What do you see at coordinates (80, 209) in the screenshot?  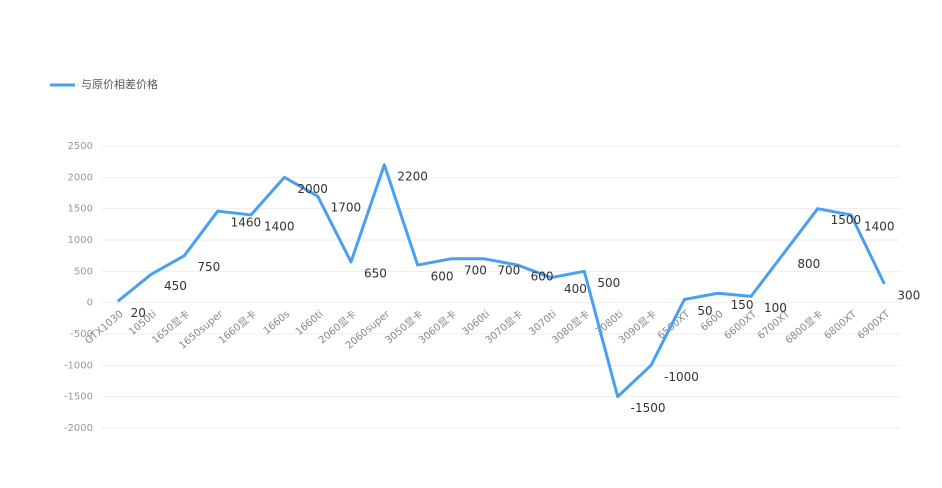 I see `y-tick-label: 1500` at bounding box center [80, 209].